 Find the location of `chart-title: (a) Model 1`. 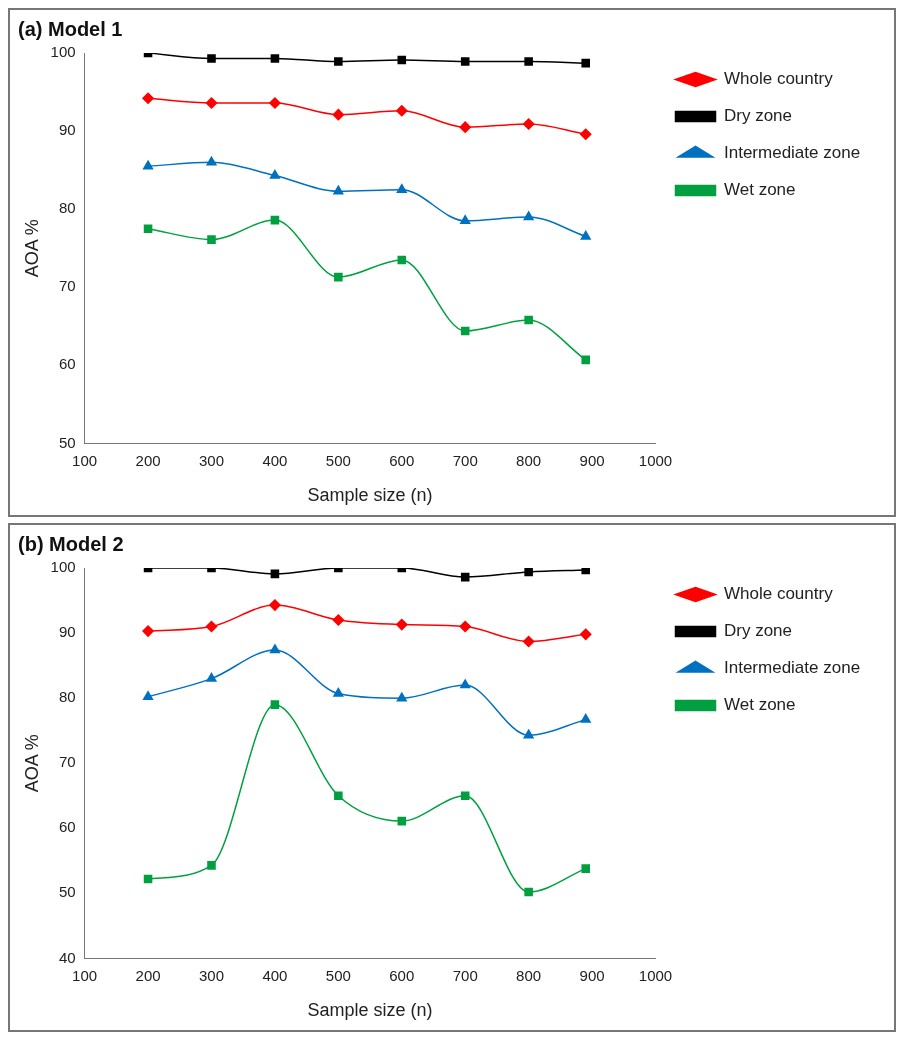

chart-title: (a) Model 1 is located at coordinates (71, 29).